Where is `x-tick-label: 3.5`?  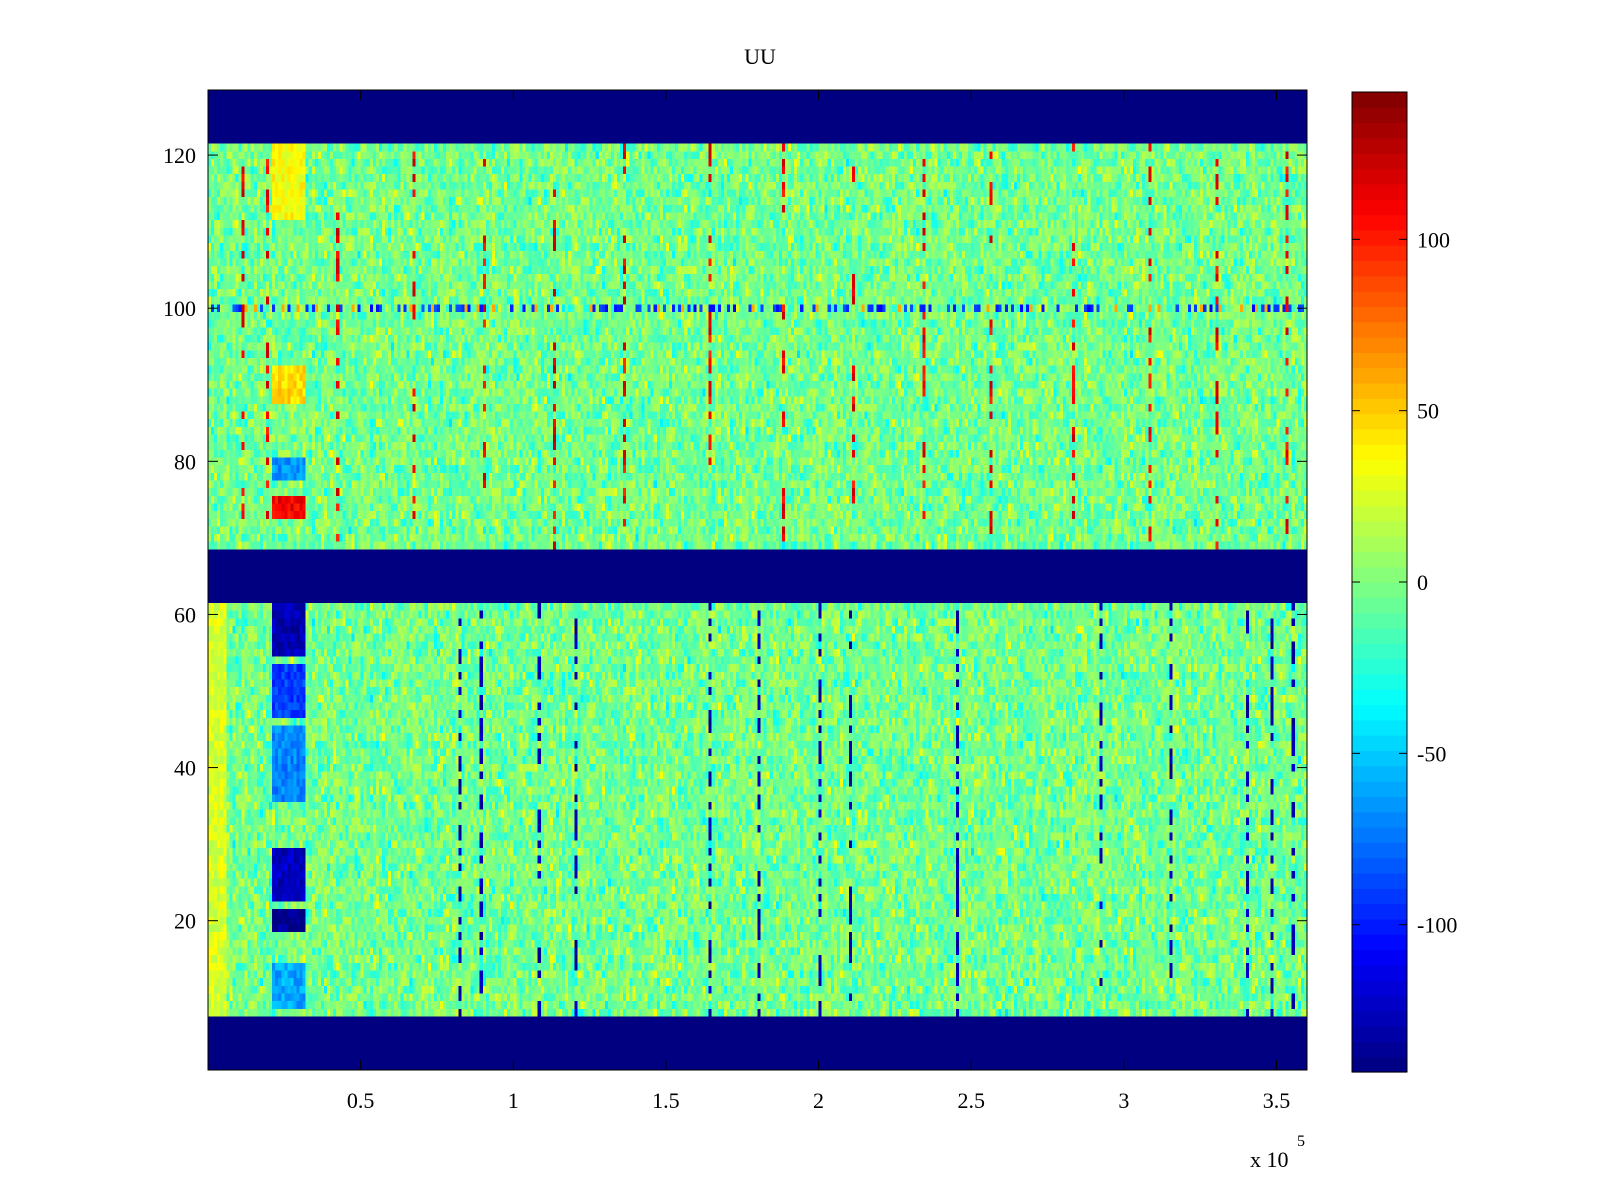
x-tick-label: 3.5 is located at coordinates (1277, 1100).